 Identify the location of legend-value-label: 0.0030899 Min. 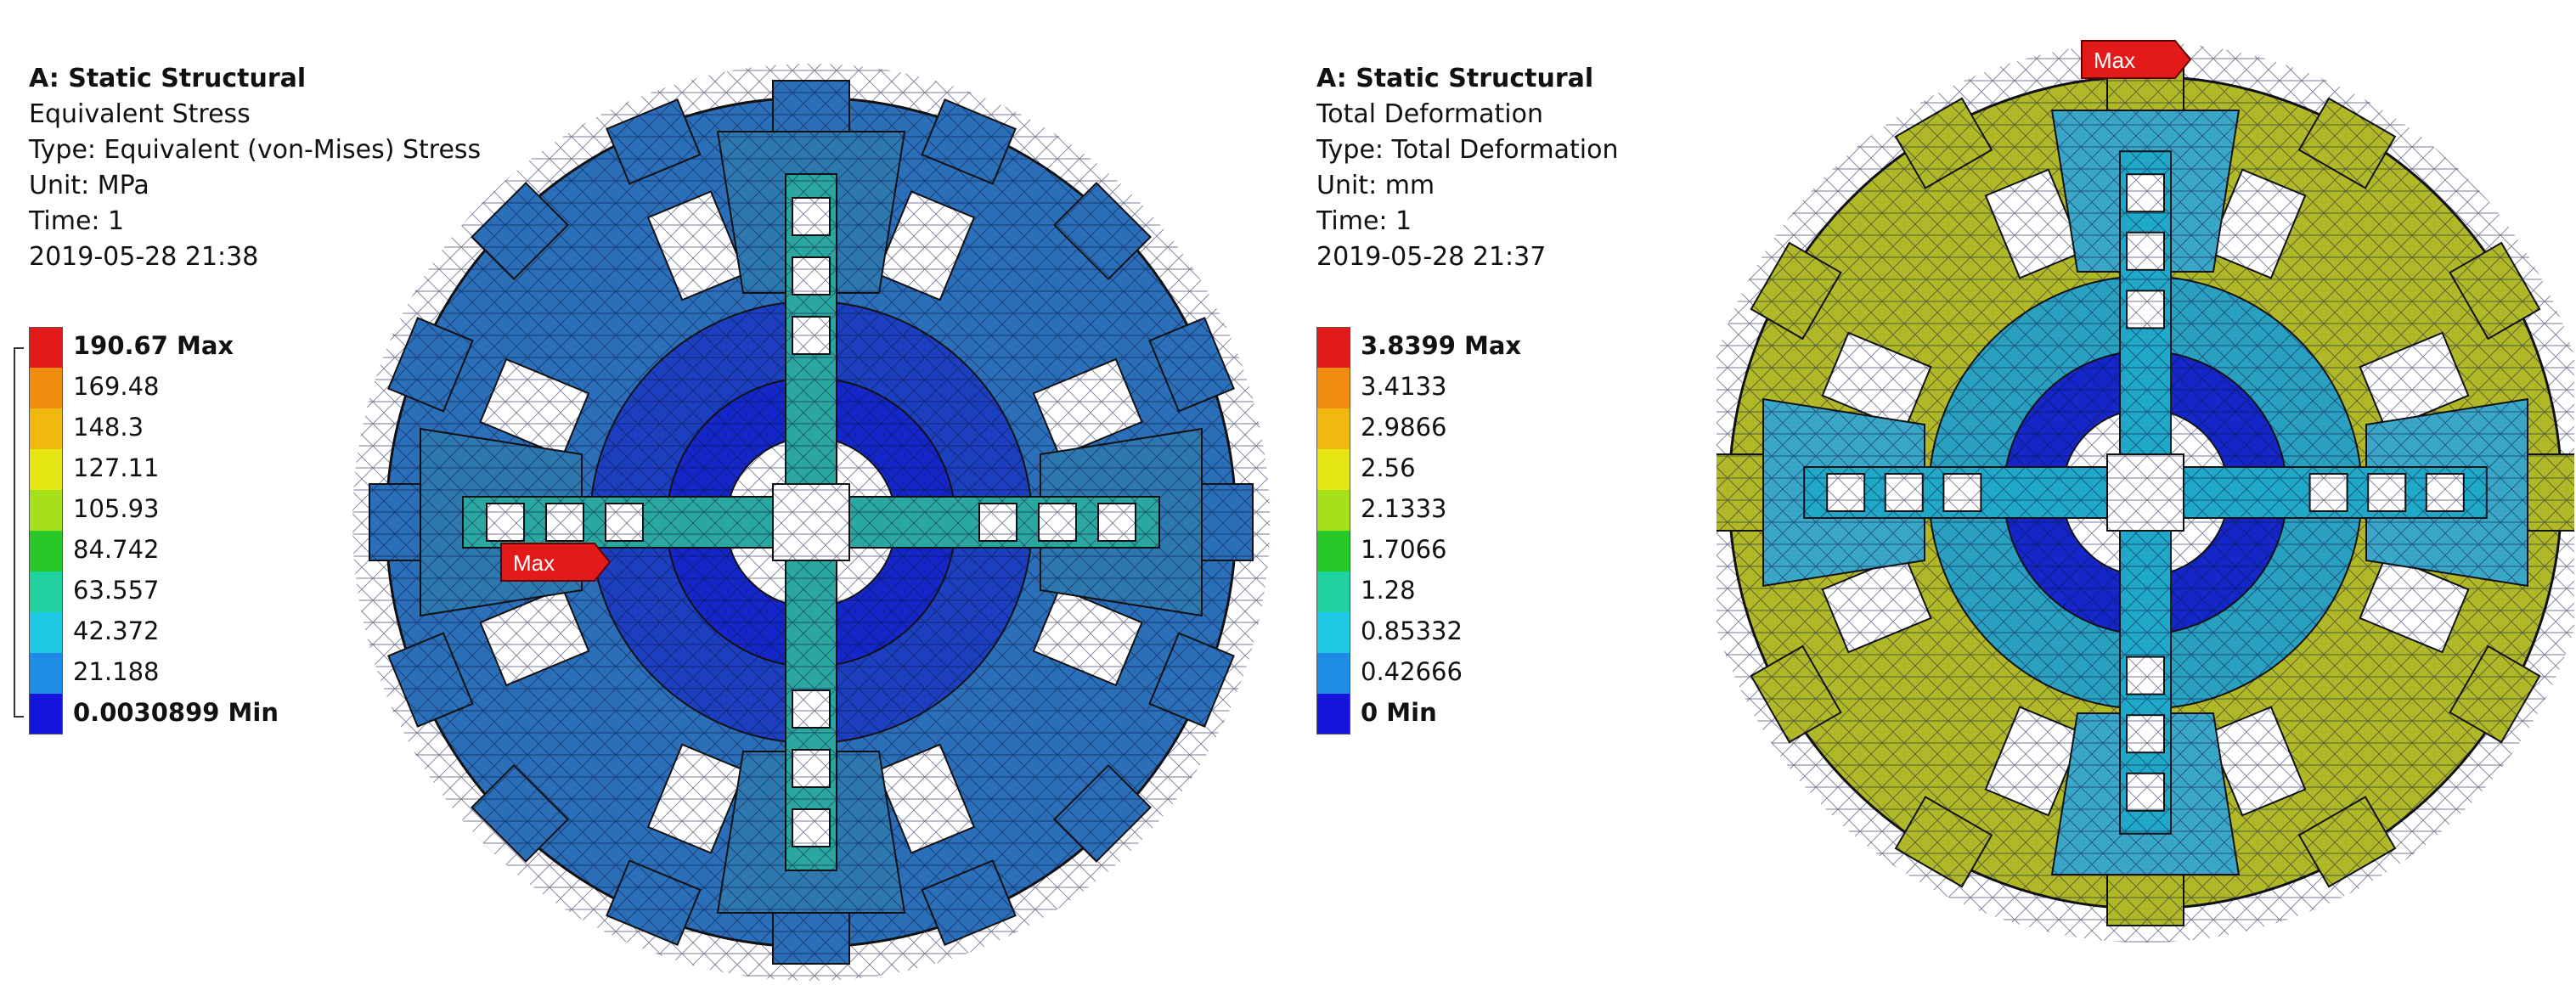
(176, 712).